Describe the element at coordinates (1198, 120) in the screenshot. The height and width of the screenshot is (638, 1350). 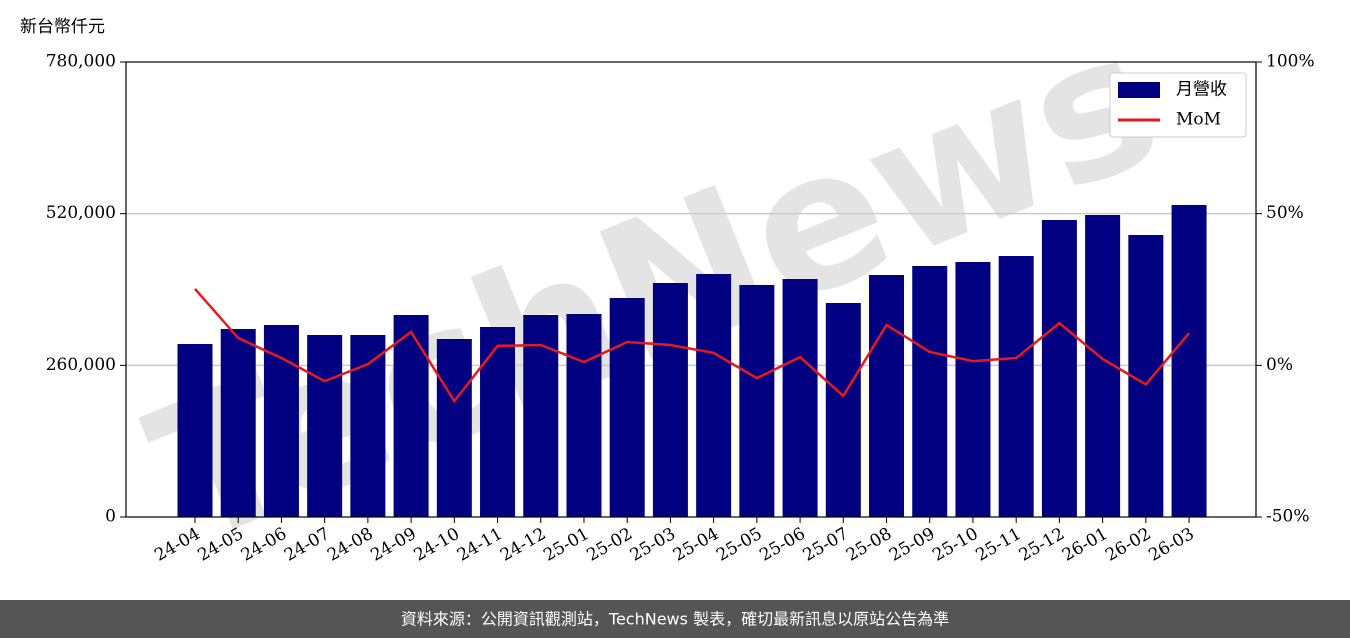
I see `legend-label: MoM` at that location.